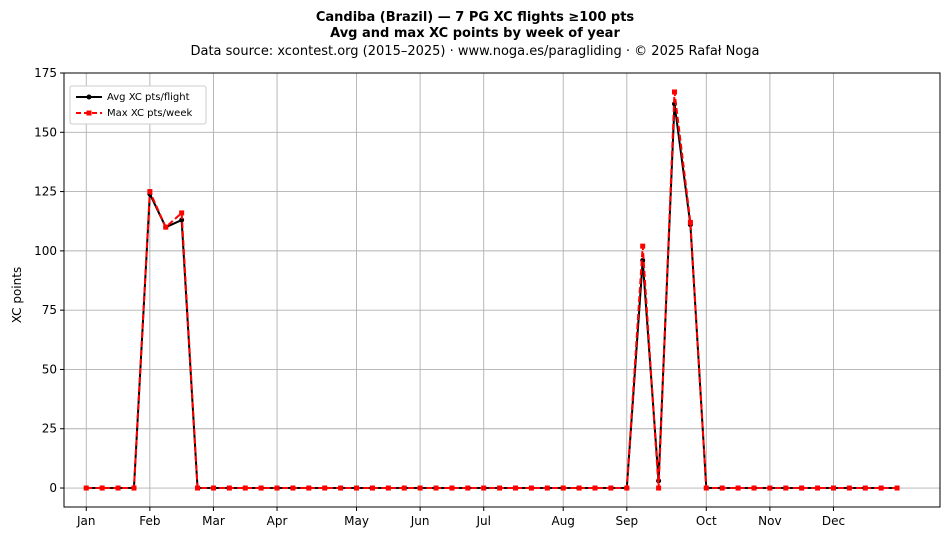 The height and width of the screenshot is (539, 950). What do you see at coordinates (213, 521) in the screenshot?
I see `x-tick-label: Mar` at bounding box center [213, 521].